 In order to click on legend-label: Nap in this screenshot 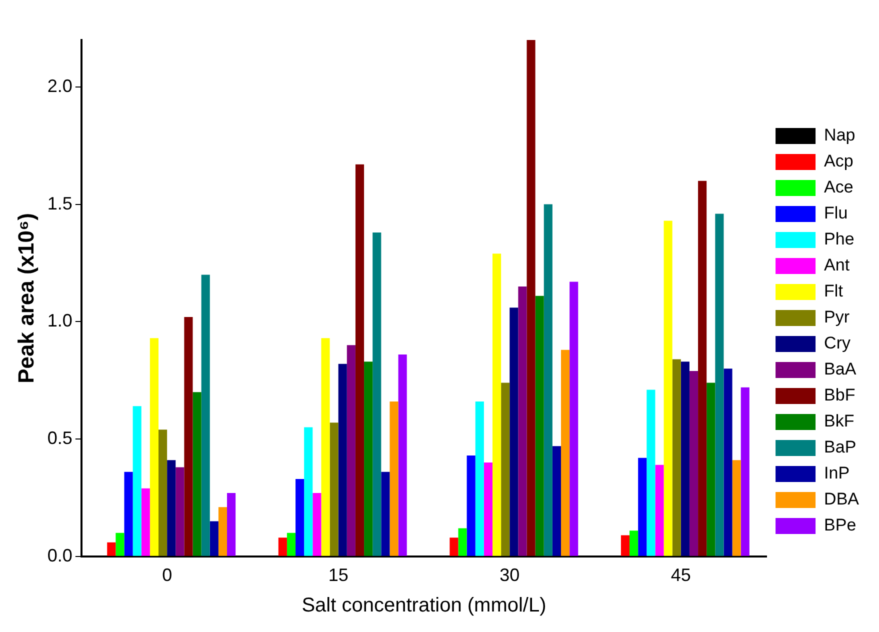, I will do `click(840, 135)`.